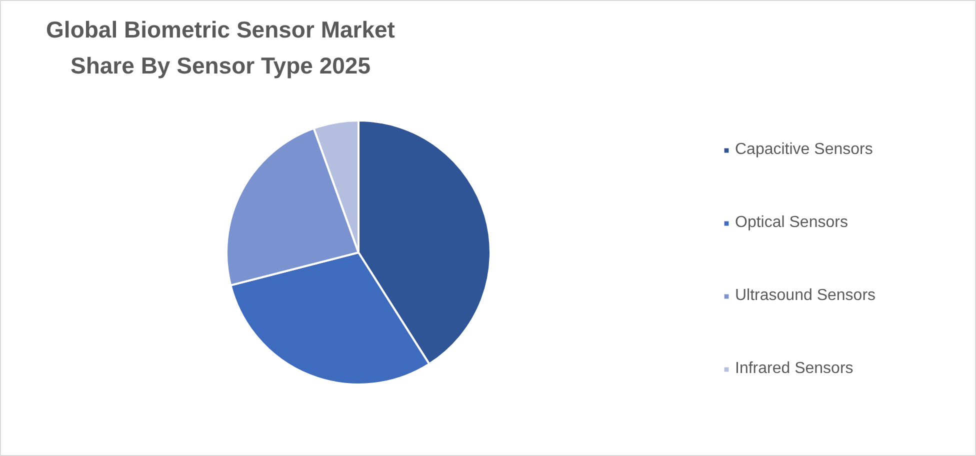 The width and height of the screenshot is (976, 456). What do you see at coordinates (791, 223) in the screenshot?
I see `legend-label: Optical Sensors` at bounding box center [791, 223].